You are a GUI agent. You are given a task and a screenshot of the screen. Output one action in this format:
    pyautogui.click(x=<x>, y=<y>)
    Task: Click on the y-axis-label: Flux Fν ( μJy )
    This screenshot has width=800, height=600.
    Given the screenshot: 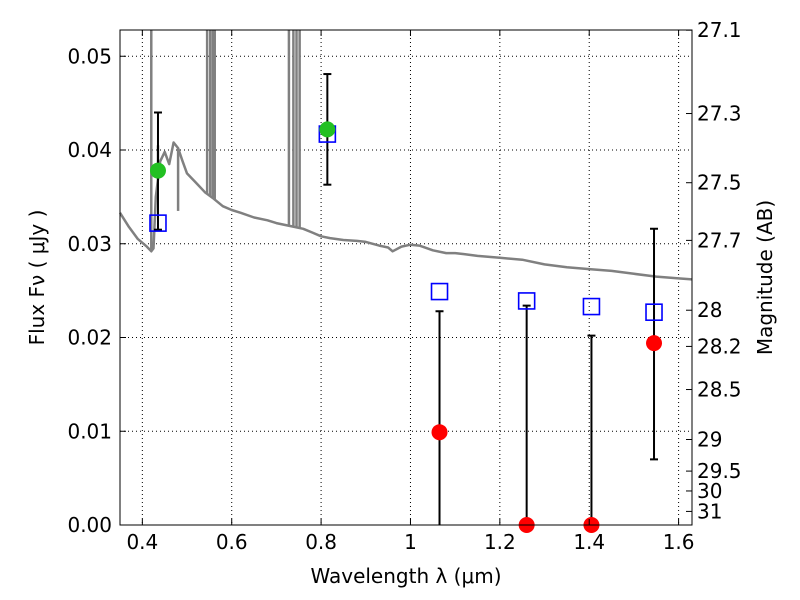 What is the action you would take?
    pyautogui.click(x=37, y=278)
    